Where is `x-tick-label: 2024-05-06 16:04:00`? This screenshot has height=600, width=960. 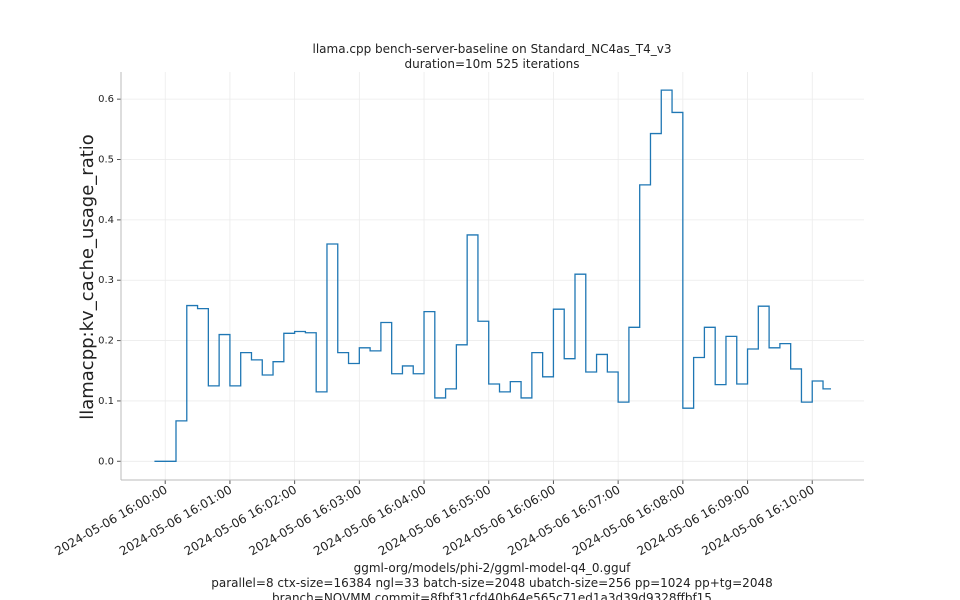
x-tick-label: 2024-05-06 16:04:00 is located at coordinates (369, 520).